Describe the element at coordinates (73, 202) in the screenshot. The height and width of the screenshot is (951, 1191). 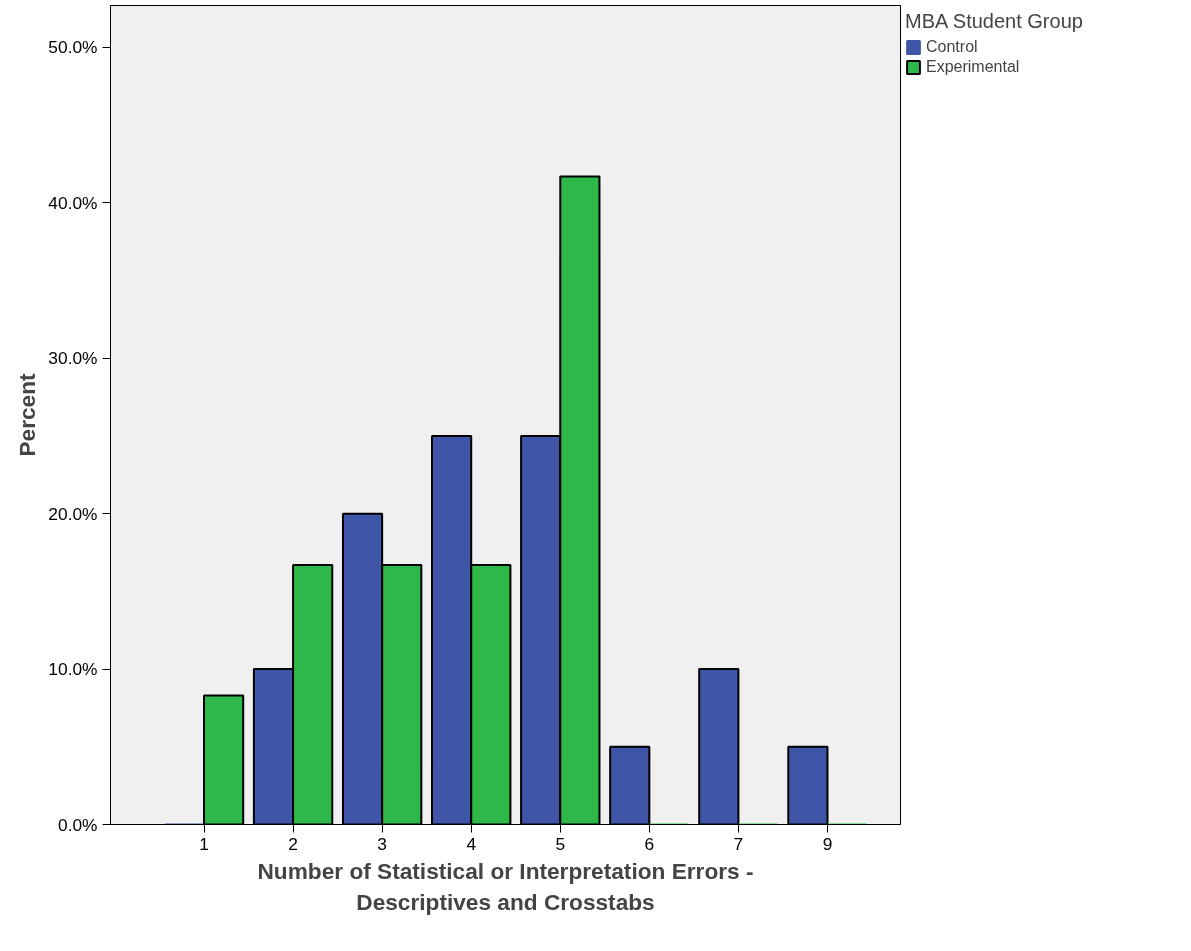
I see `y-tick-label: 40.0%` at that location.